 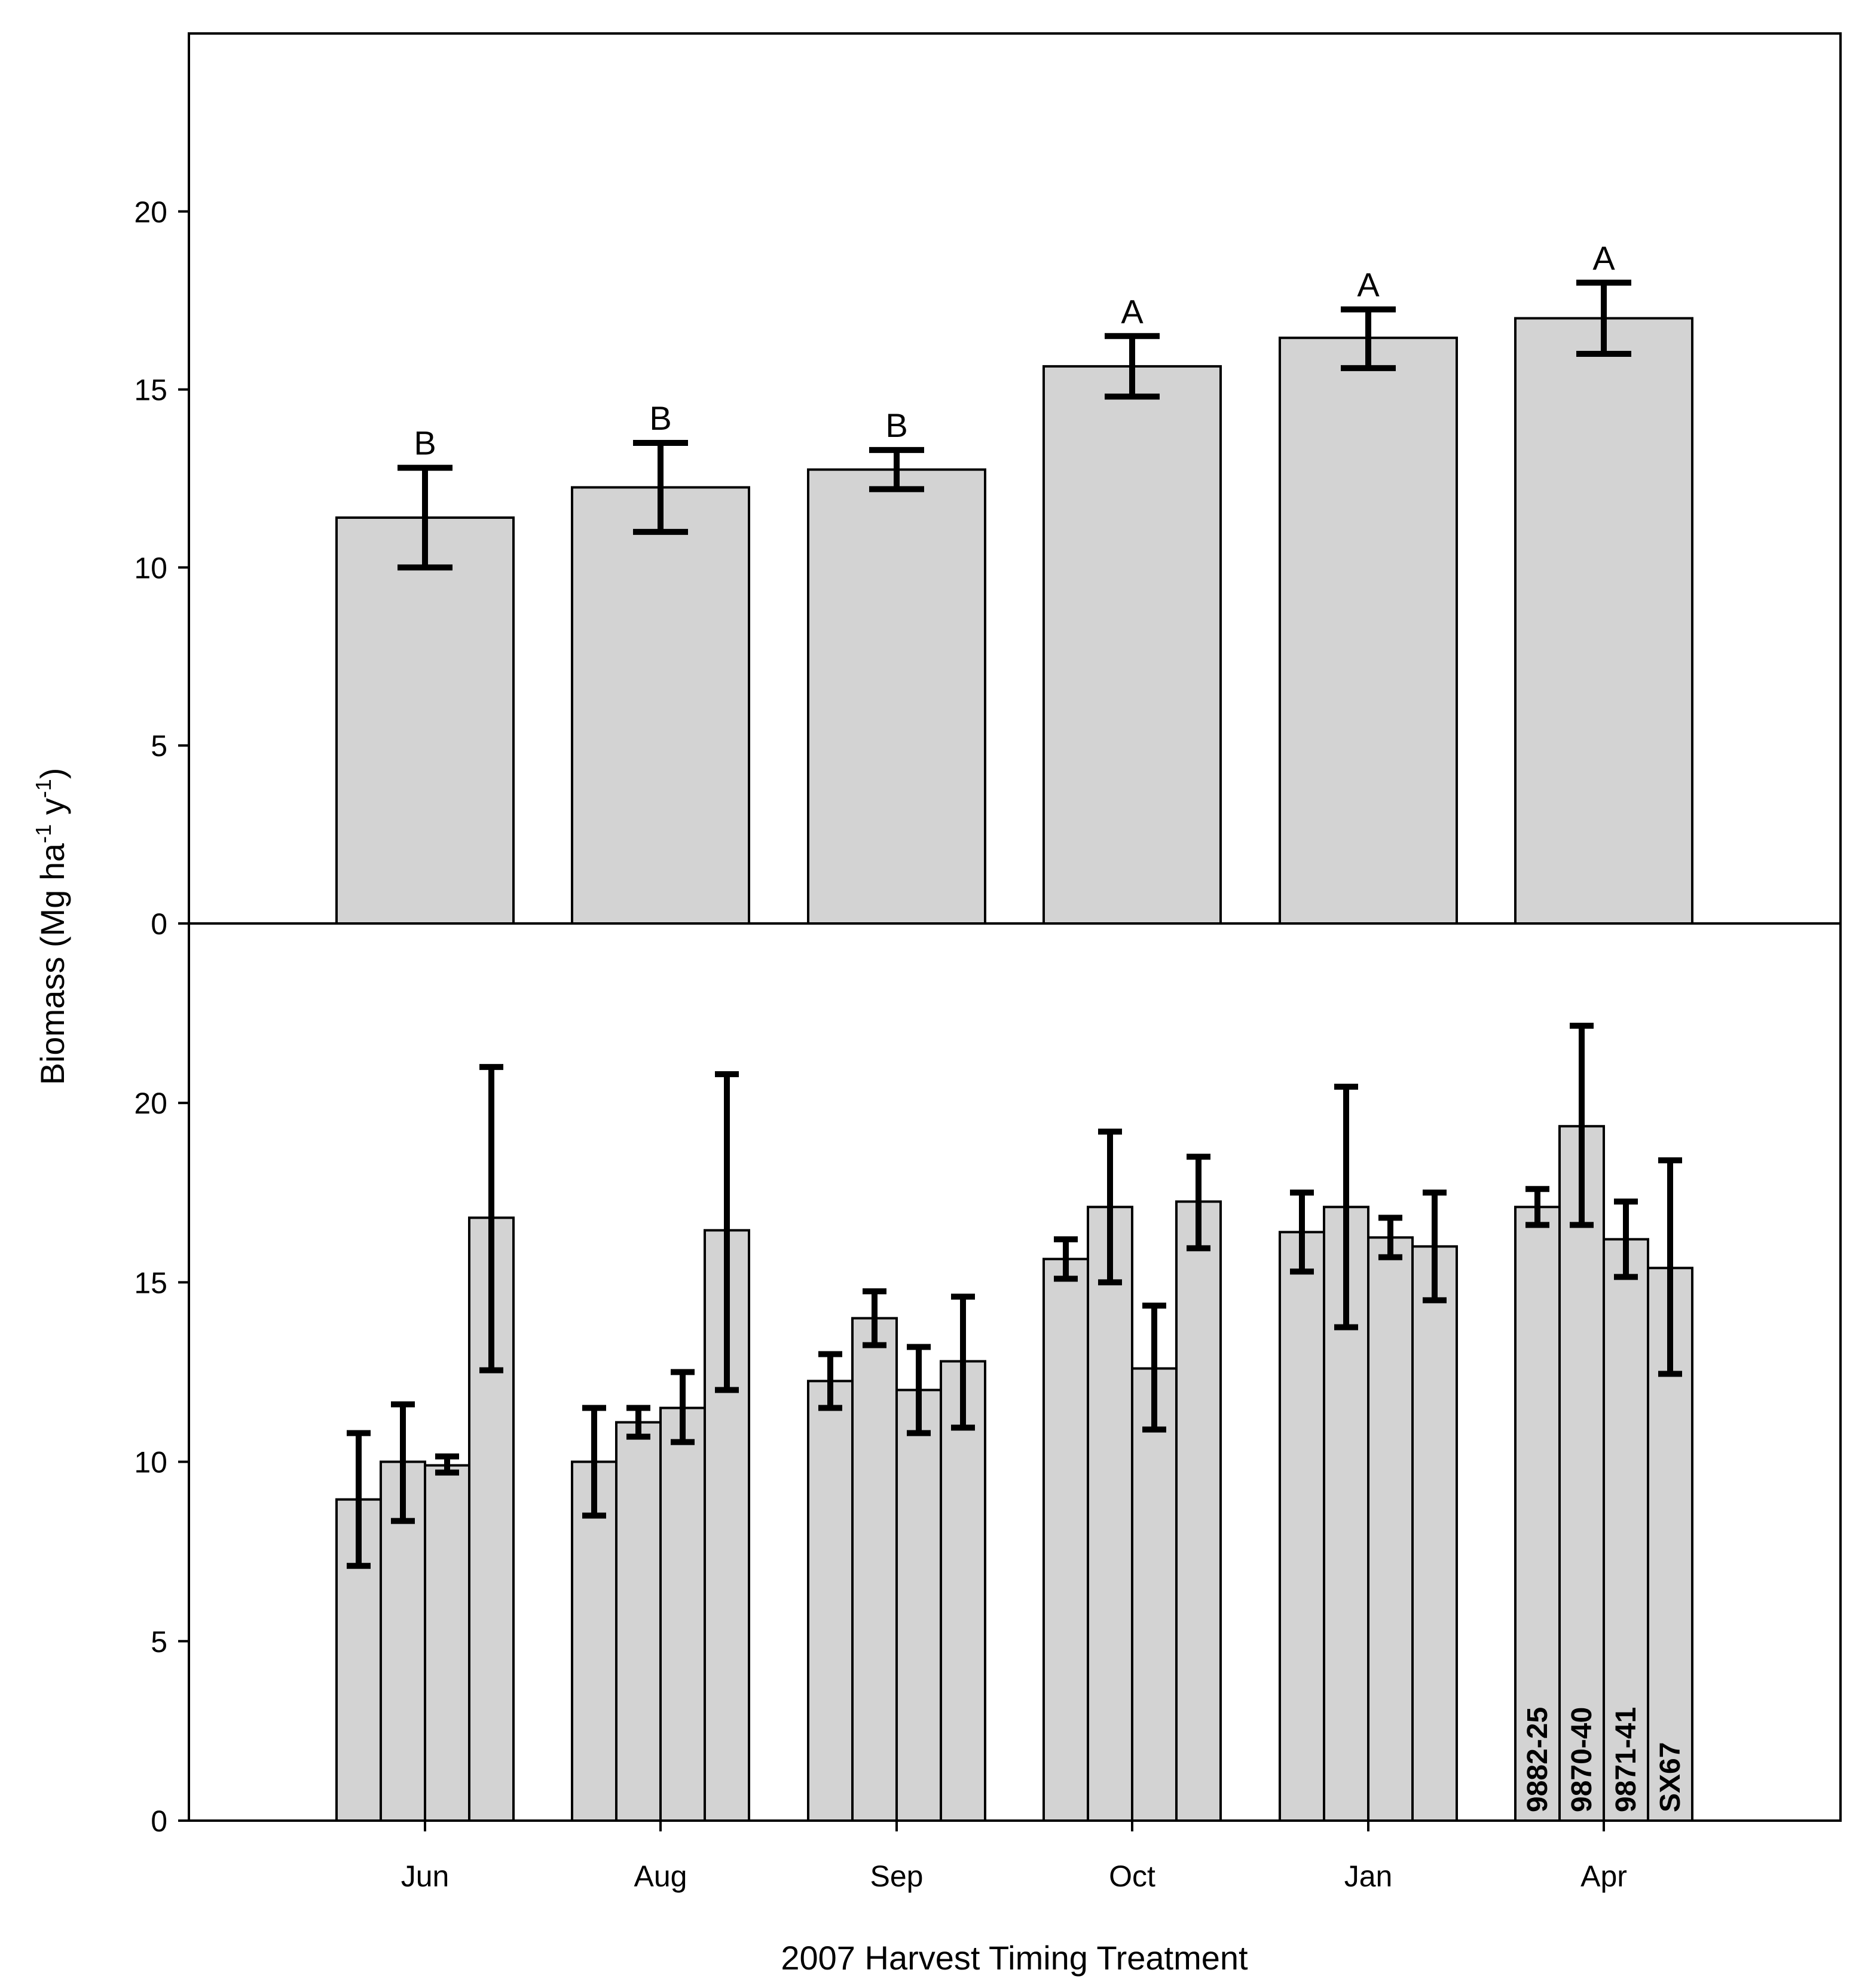 What do you see at coordinates (150, 1282) in the screenshot?
I see `bottom-panel-ytick-label: 15` at bounding box center [150, 1282].